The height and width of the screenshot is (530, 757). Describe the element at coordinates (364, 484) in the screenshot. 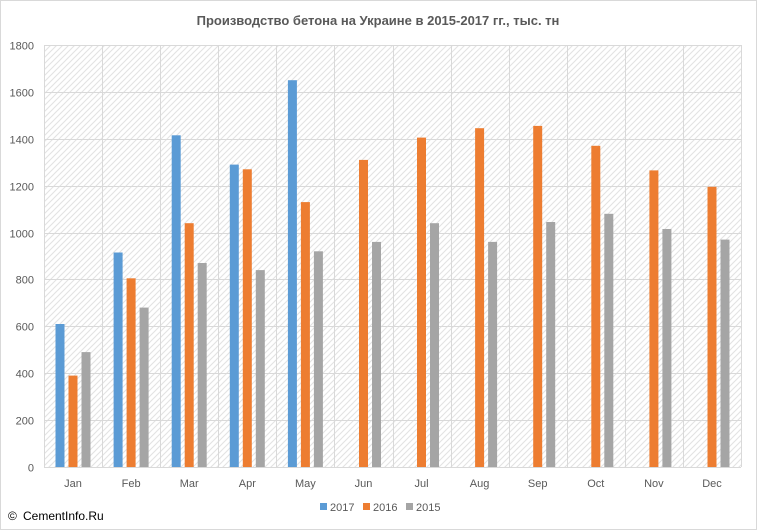

I see `x-tick-label: Jun` at that location.